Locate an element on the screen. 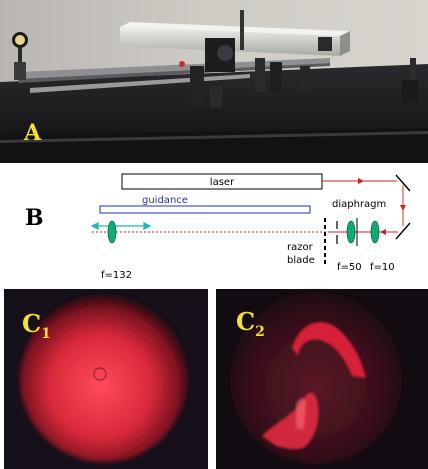  panel-c2-subscript: 2 is located at coordinates (260, 332).